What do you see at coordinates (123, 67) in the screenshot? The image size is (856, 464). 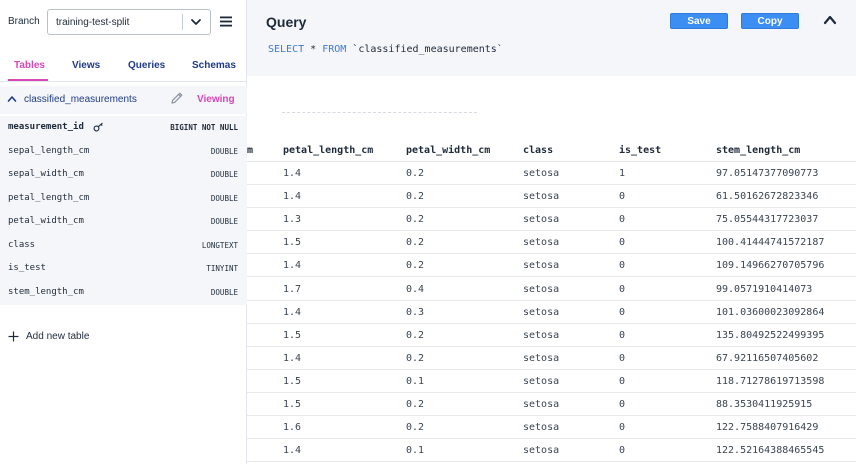 I see `sidebar-tabs: Tables Views Queries Schemas` at bounding box center [123, 67].